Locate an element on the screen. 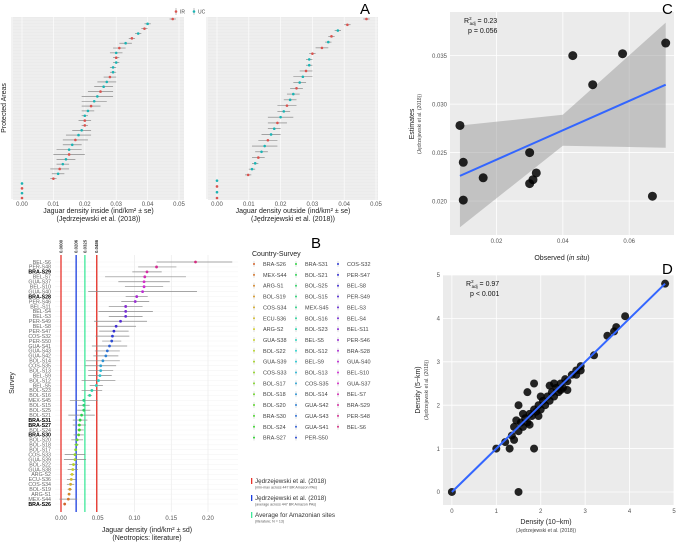 The width and height of the screenshot is (677, 543). legend-label: BEL-S11 is located at coordinates (358, 330).